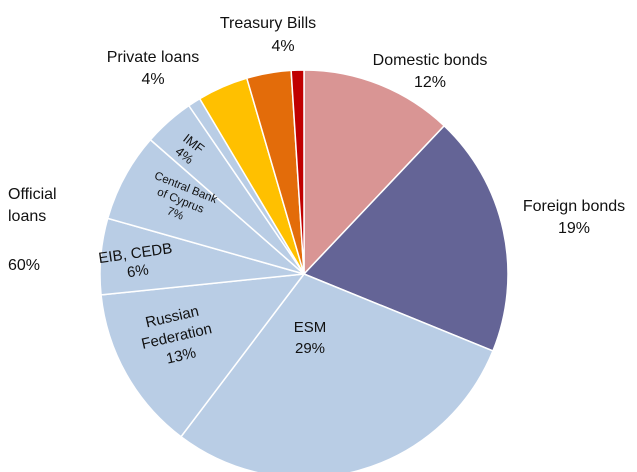 This screenshot has width=637, height=472. Describe the element at coordinates (181, 355) in the screenshot. I see `value-russian-federation: 13%` at that location.